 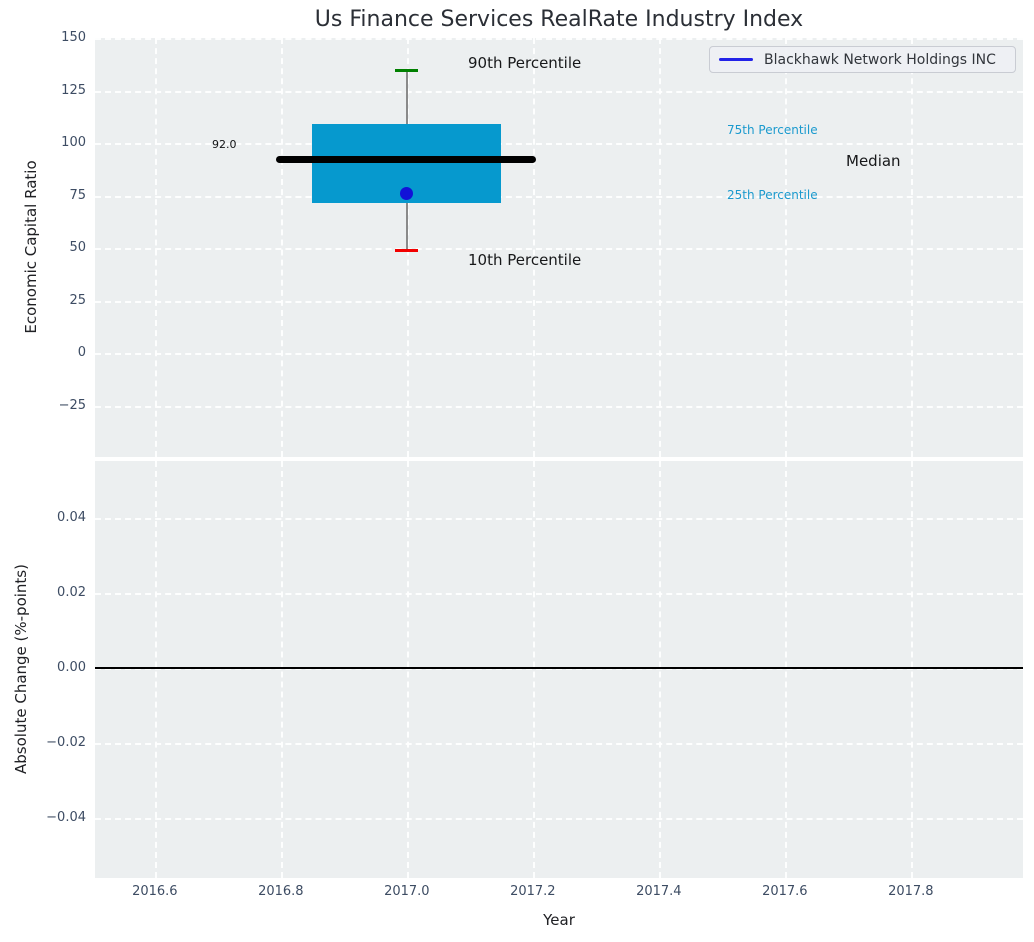 I want to click on p90-cap, so click(x=407, y=71).